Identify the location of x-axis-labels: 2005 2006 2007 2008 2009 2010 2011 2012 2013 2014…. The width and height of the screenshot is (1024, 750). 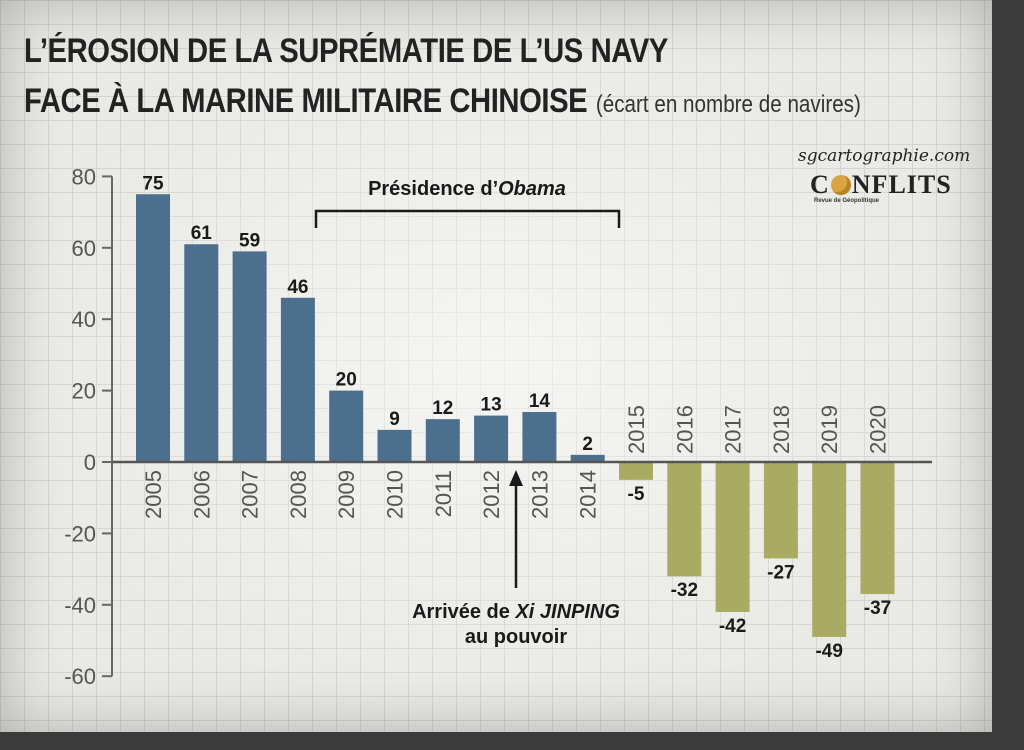
(516, 462).